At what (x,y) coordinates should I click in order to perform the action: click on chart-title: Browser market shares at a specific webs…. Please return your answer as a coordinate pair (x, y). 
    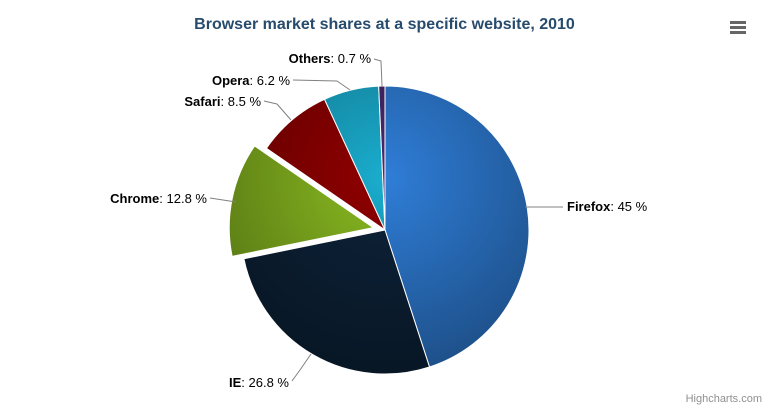
    Looking at the image, I should click on (384, 24).